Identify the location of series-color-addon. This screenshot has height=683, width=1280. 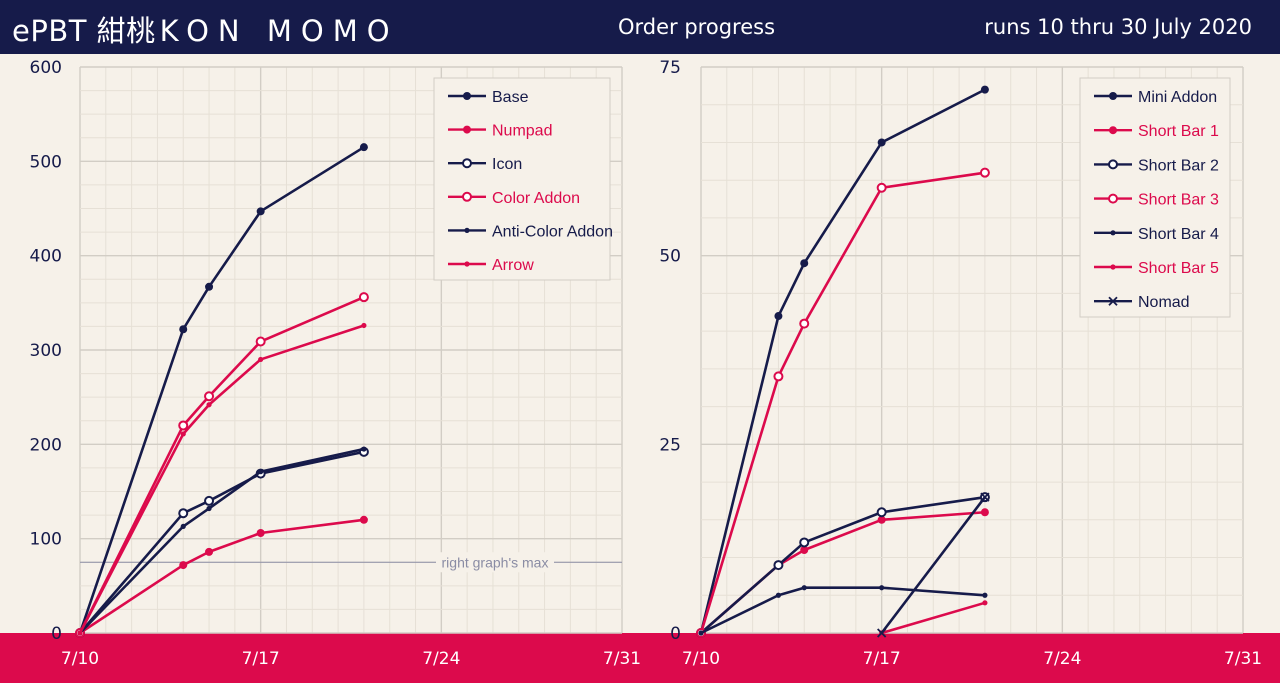
(222, 465).